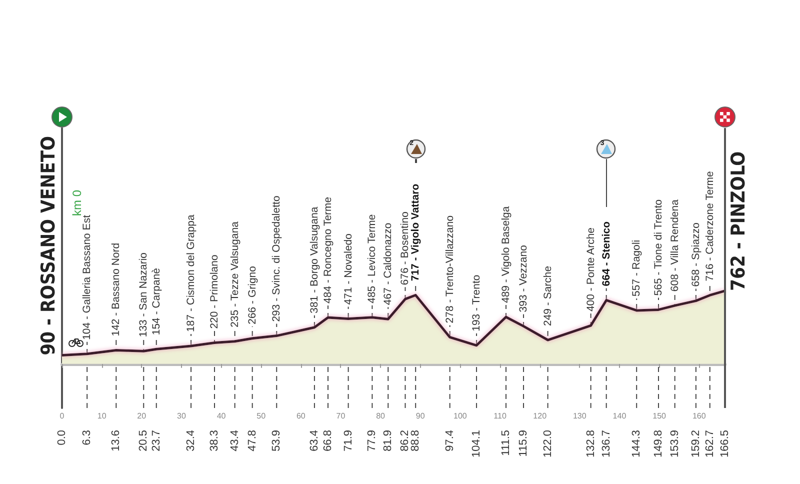  Describe the element at coordinates (144, 295) in the screenshot. I see `data-label: 133 - San Nazario` at that location.